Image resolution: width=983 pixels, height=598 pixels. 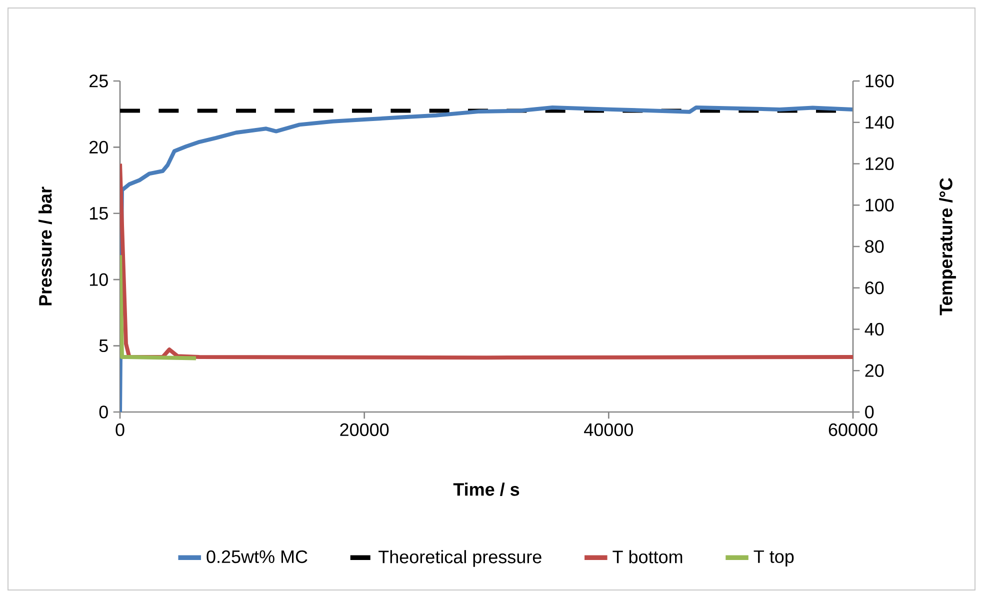 What do you see at coordinates (103, 412) in the screenshot?
I see `y-tick-label: 0` at bounding box center [103, 412].